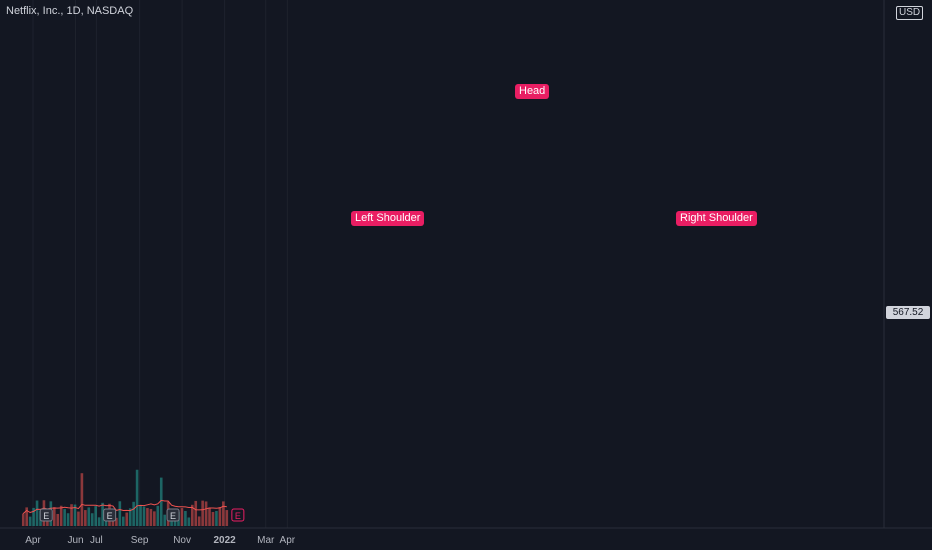 The image size is (932, 550). I want to click on earnings-marker-1: E, so click(110, 515).